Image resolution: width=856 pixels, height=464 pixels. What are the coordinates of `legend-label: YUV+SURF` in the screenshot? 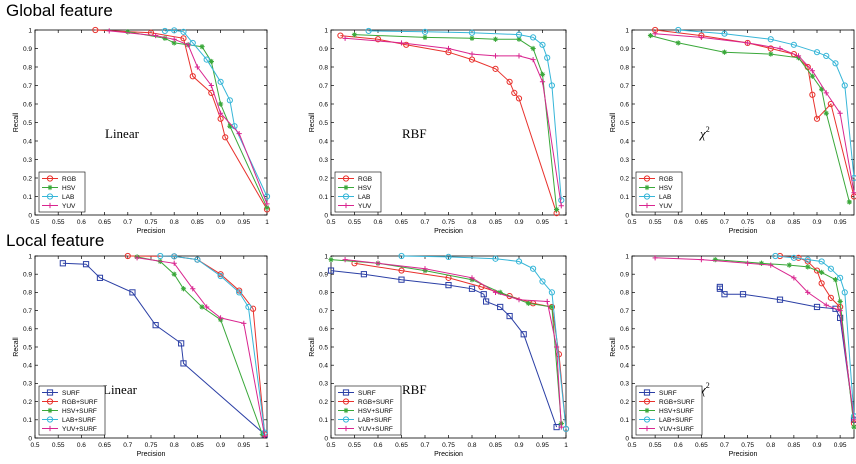 It's located at (375, 429).